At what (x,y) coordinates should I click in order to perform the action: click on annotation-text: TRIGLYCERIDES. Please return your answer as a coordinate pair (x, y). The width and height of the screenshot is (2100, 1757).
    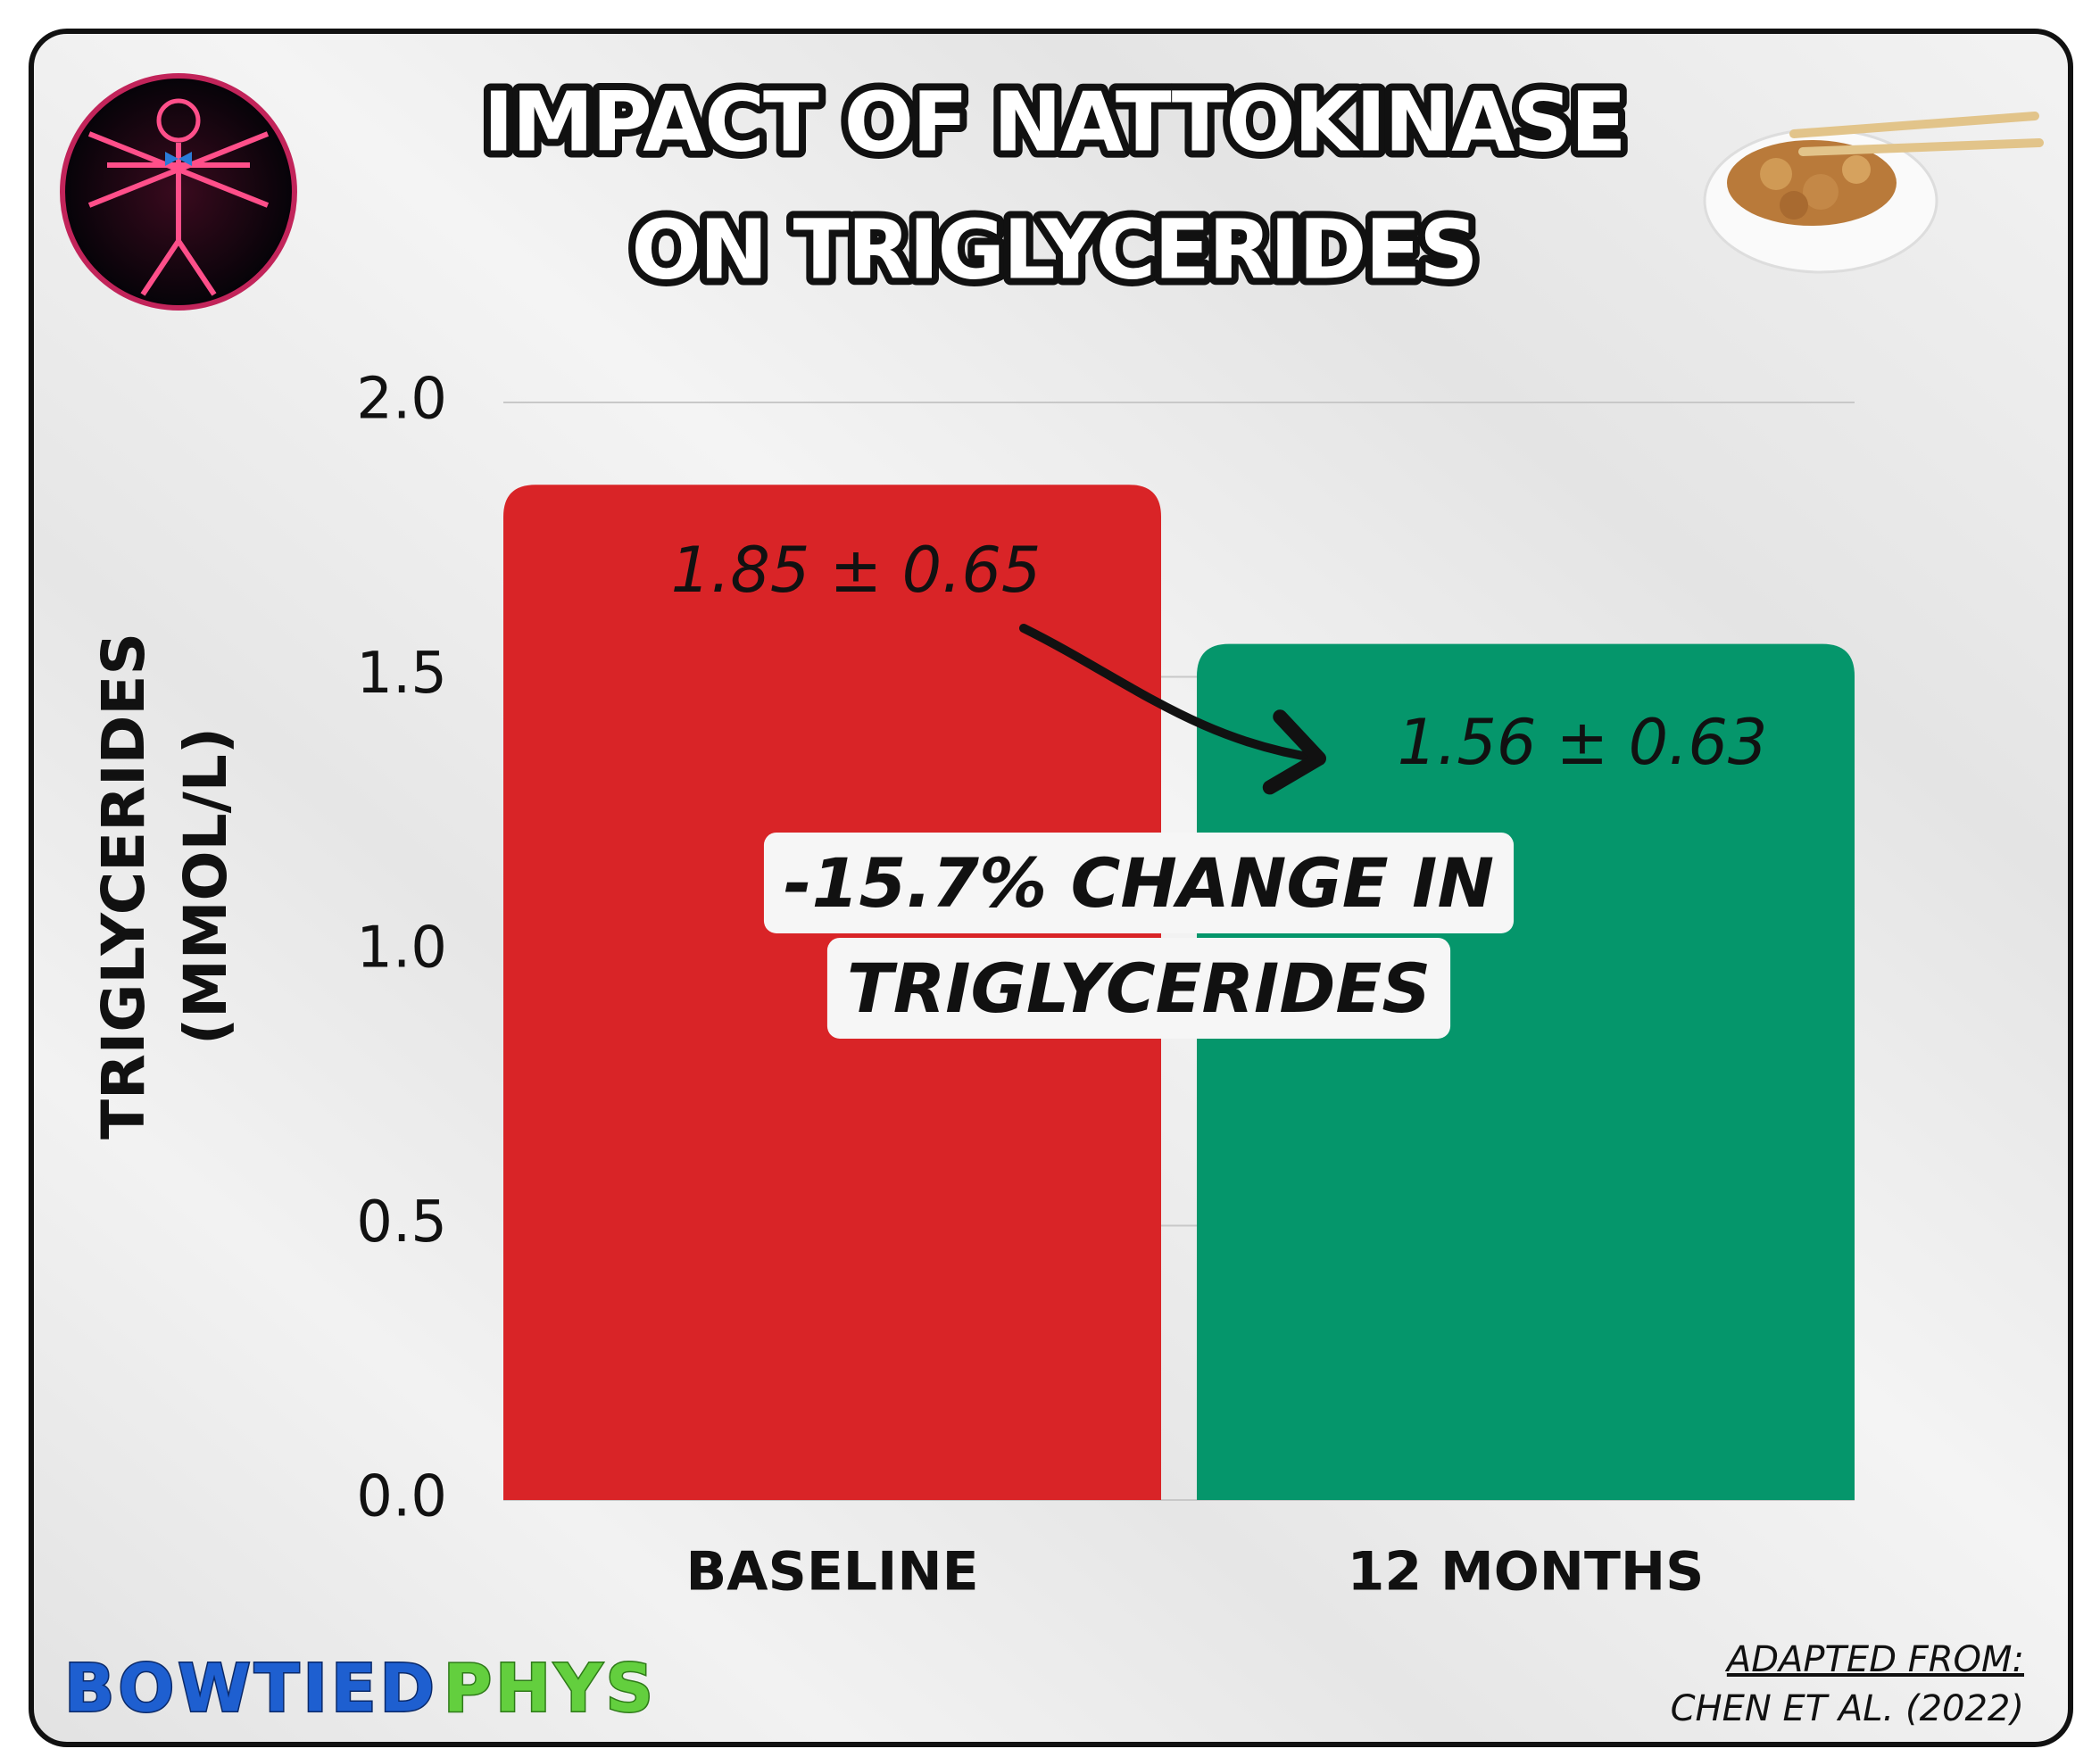
    Looking at the image, I should click on (1139, 988).